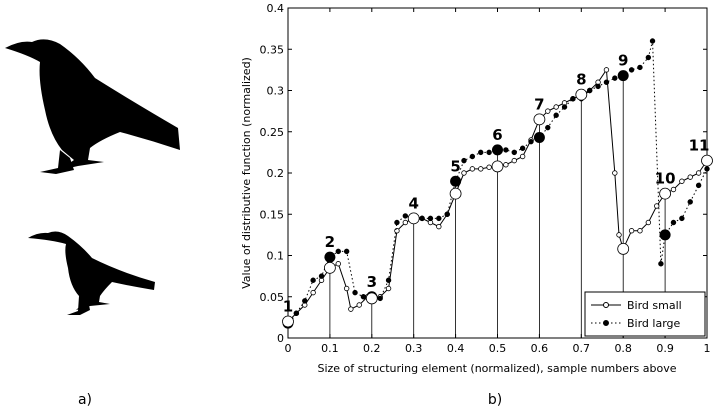 The width and height of the screenshot is (716, 413). I want to click on y-tick-label: 0, so click(280, 338).